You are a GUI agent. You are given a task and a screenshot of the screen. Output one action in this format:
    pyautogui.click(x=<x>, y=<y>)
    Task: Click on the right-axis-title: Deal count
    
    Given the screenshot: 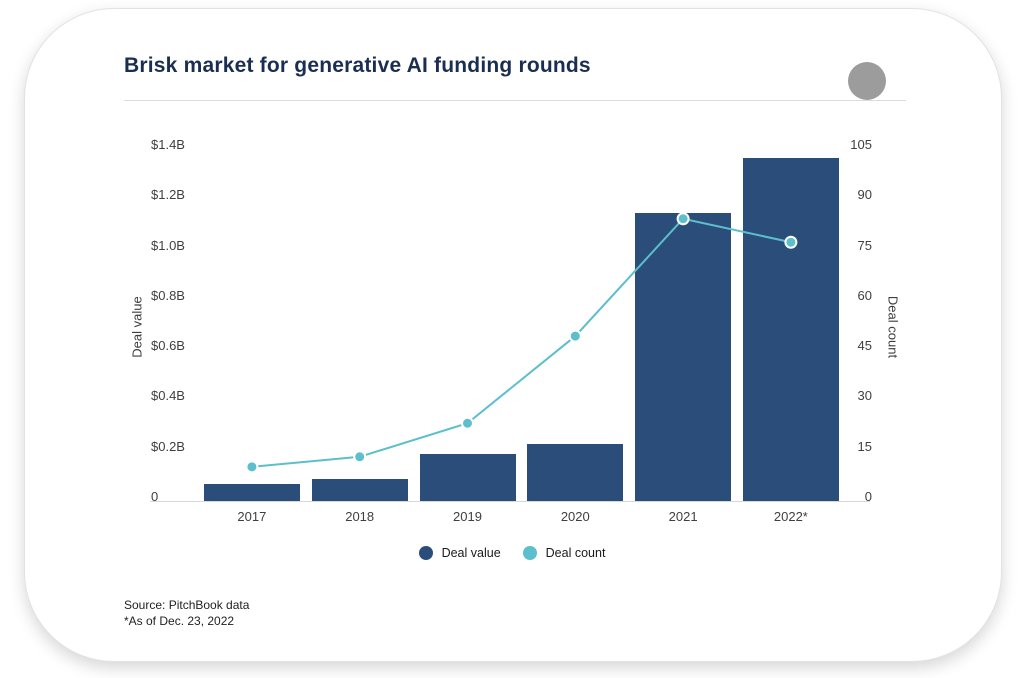 What is the action you would take?
    pyautogui.click(x=893, y=327)
    